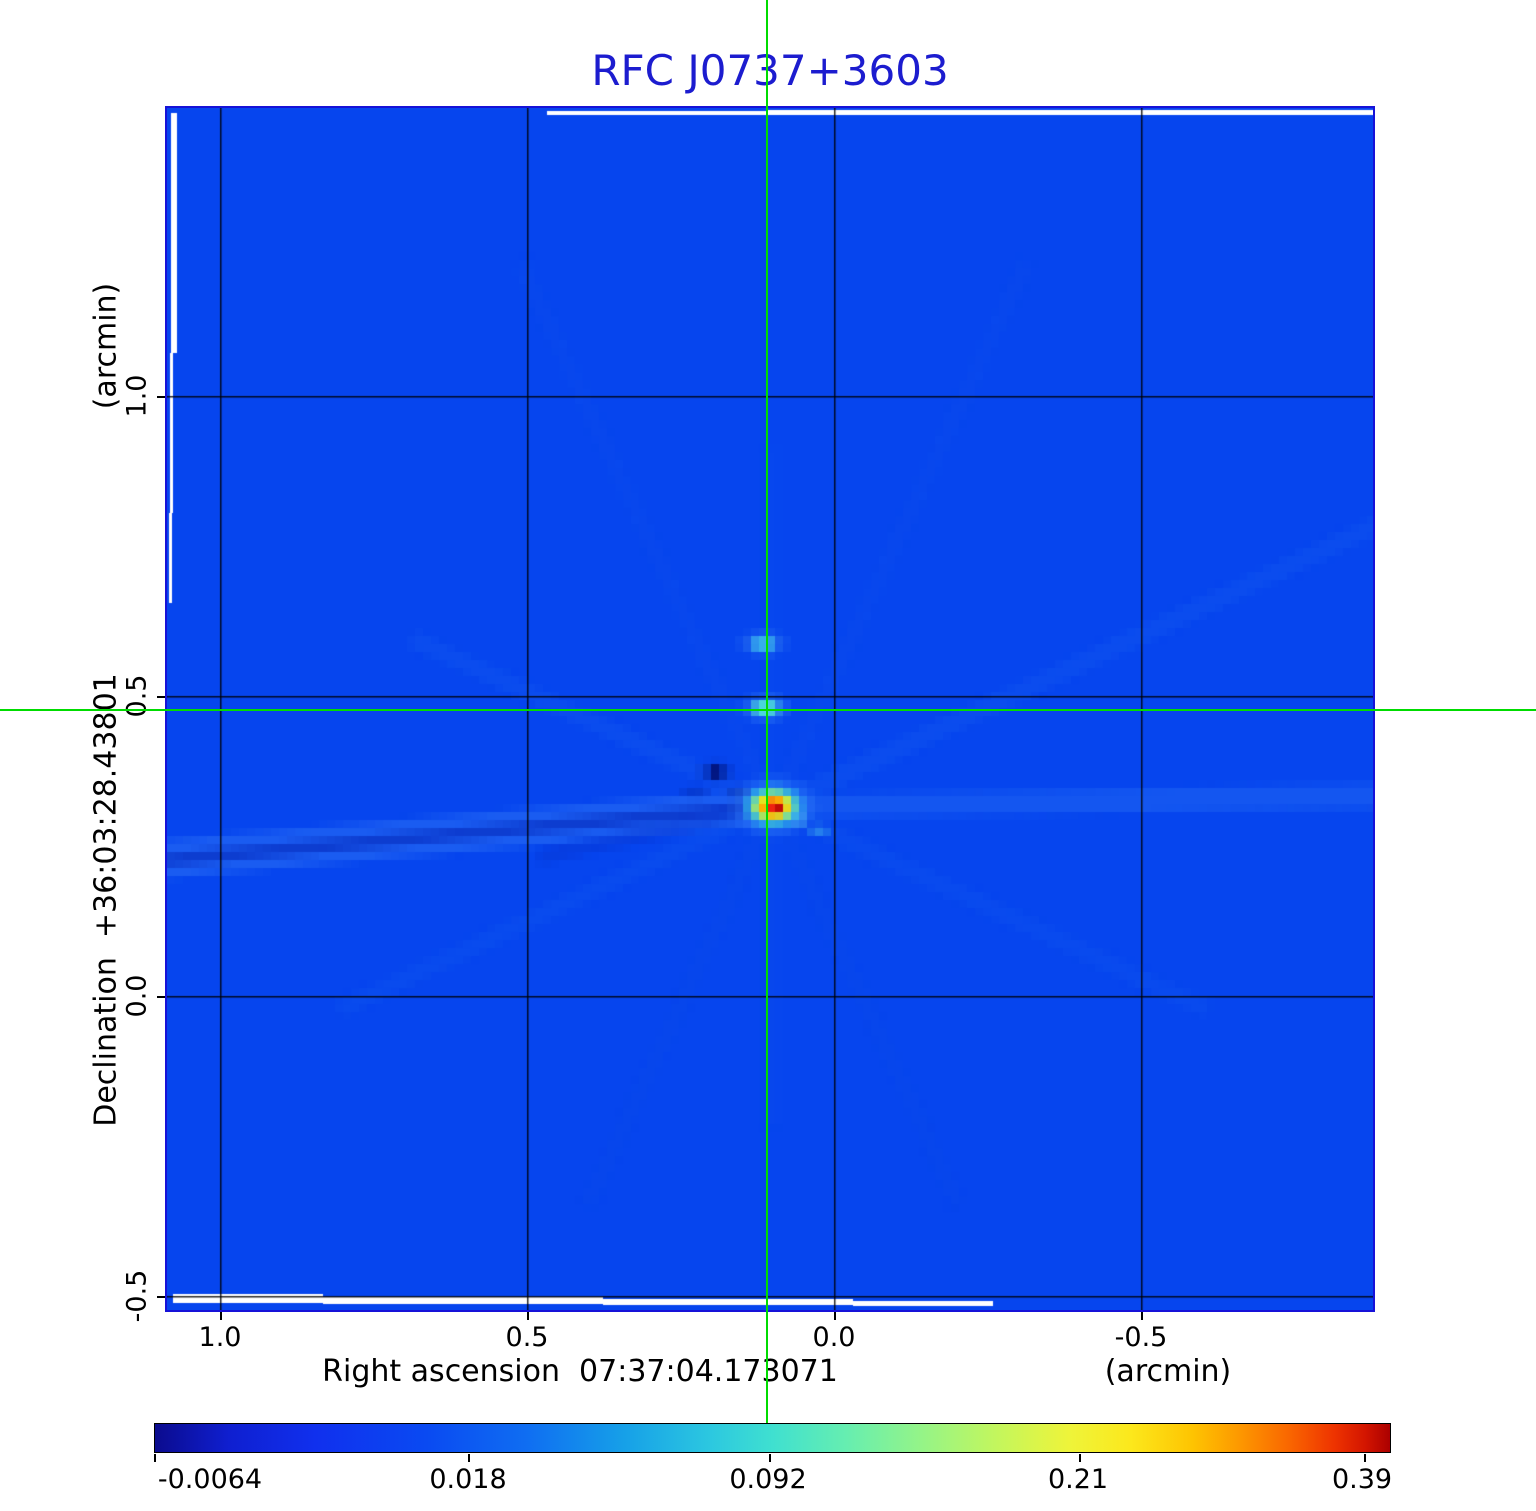  Describe the element at coordinates (1078, 1479) in the screenshot. I see `colorbar-tick-label: 0.21` at that location.